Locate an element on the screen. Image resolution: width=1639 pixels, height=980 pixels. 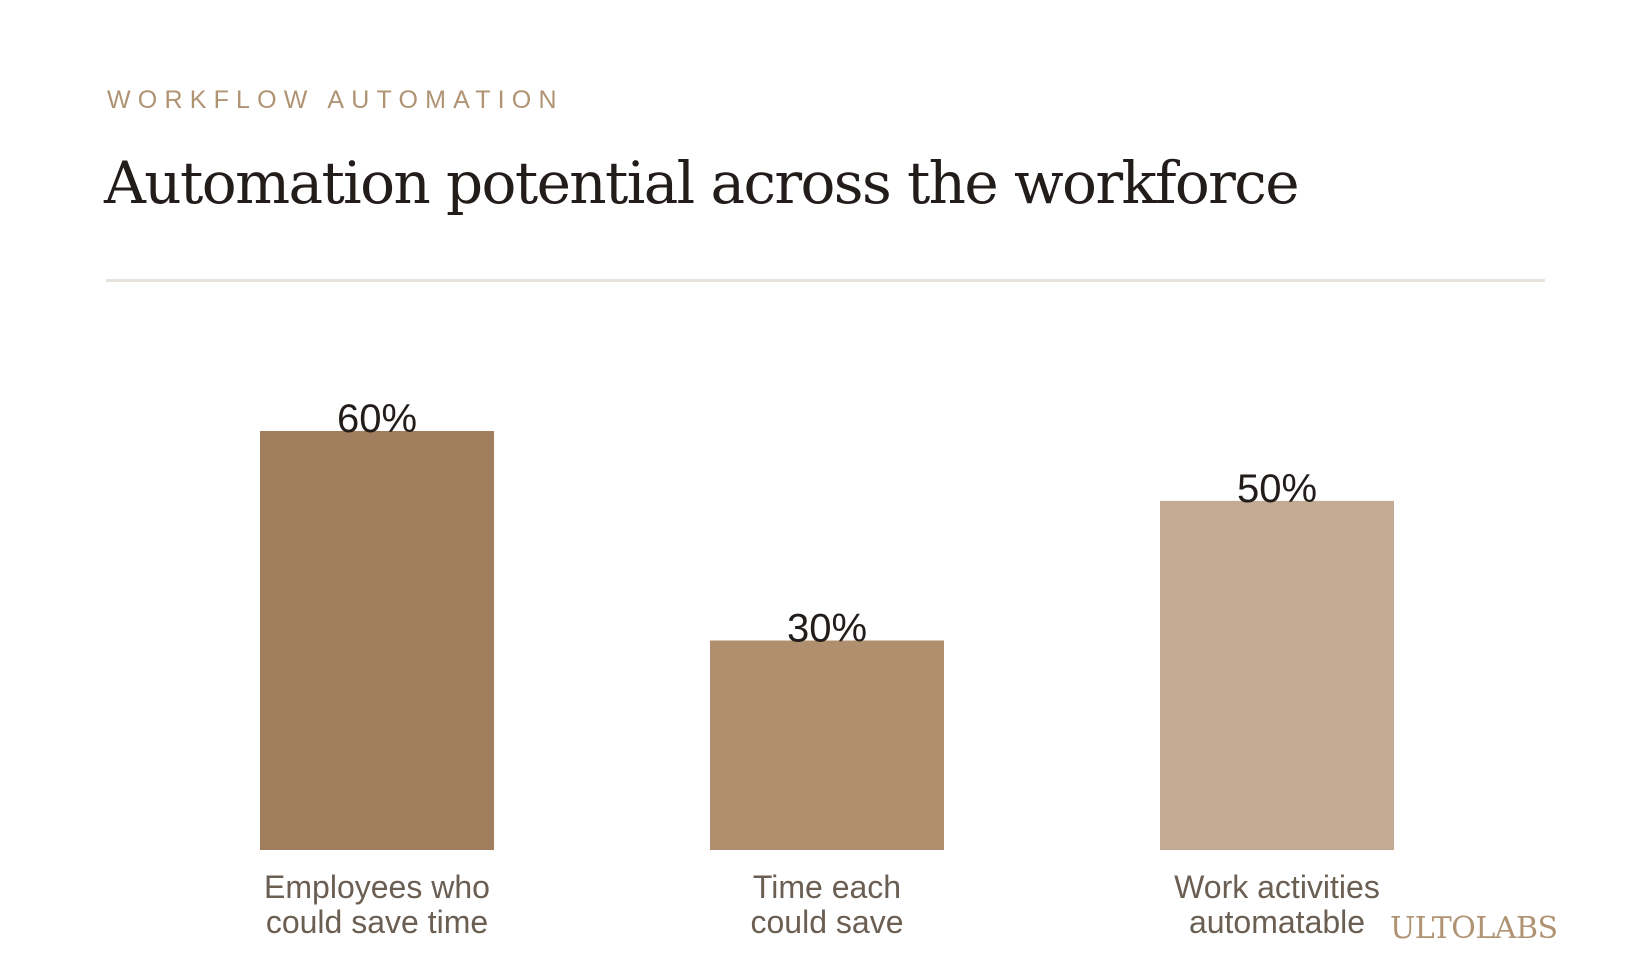
category-label-3-line-1: Work activities is located at coordinates (1277, 887).